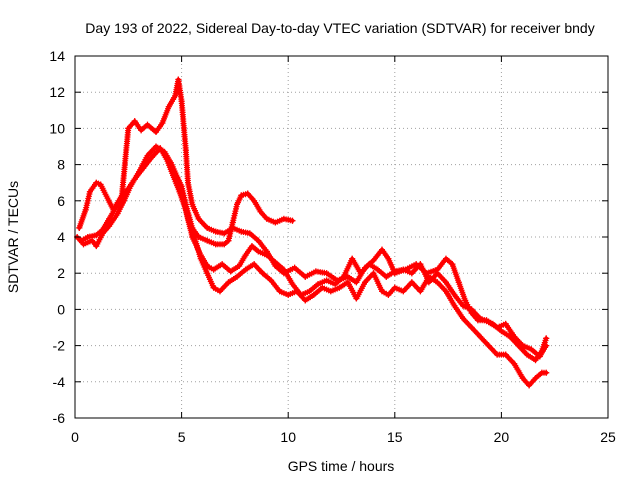 The image size is (640, 480). I want to click on y-tick-label: 4, so click(61, 237).